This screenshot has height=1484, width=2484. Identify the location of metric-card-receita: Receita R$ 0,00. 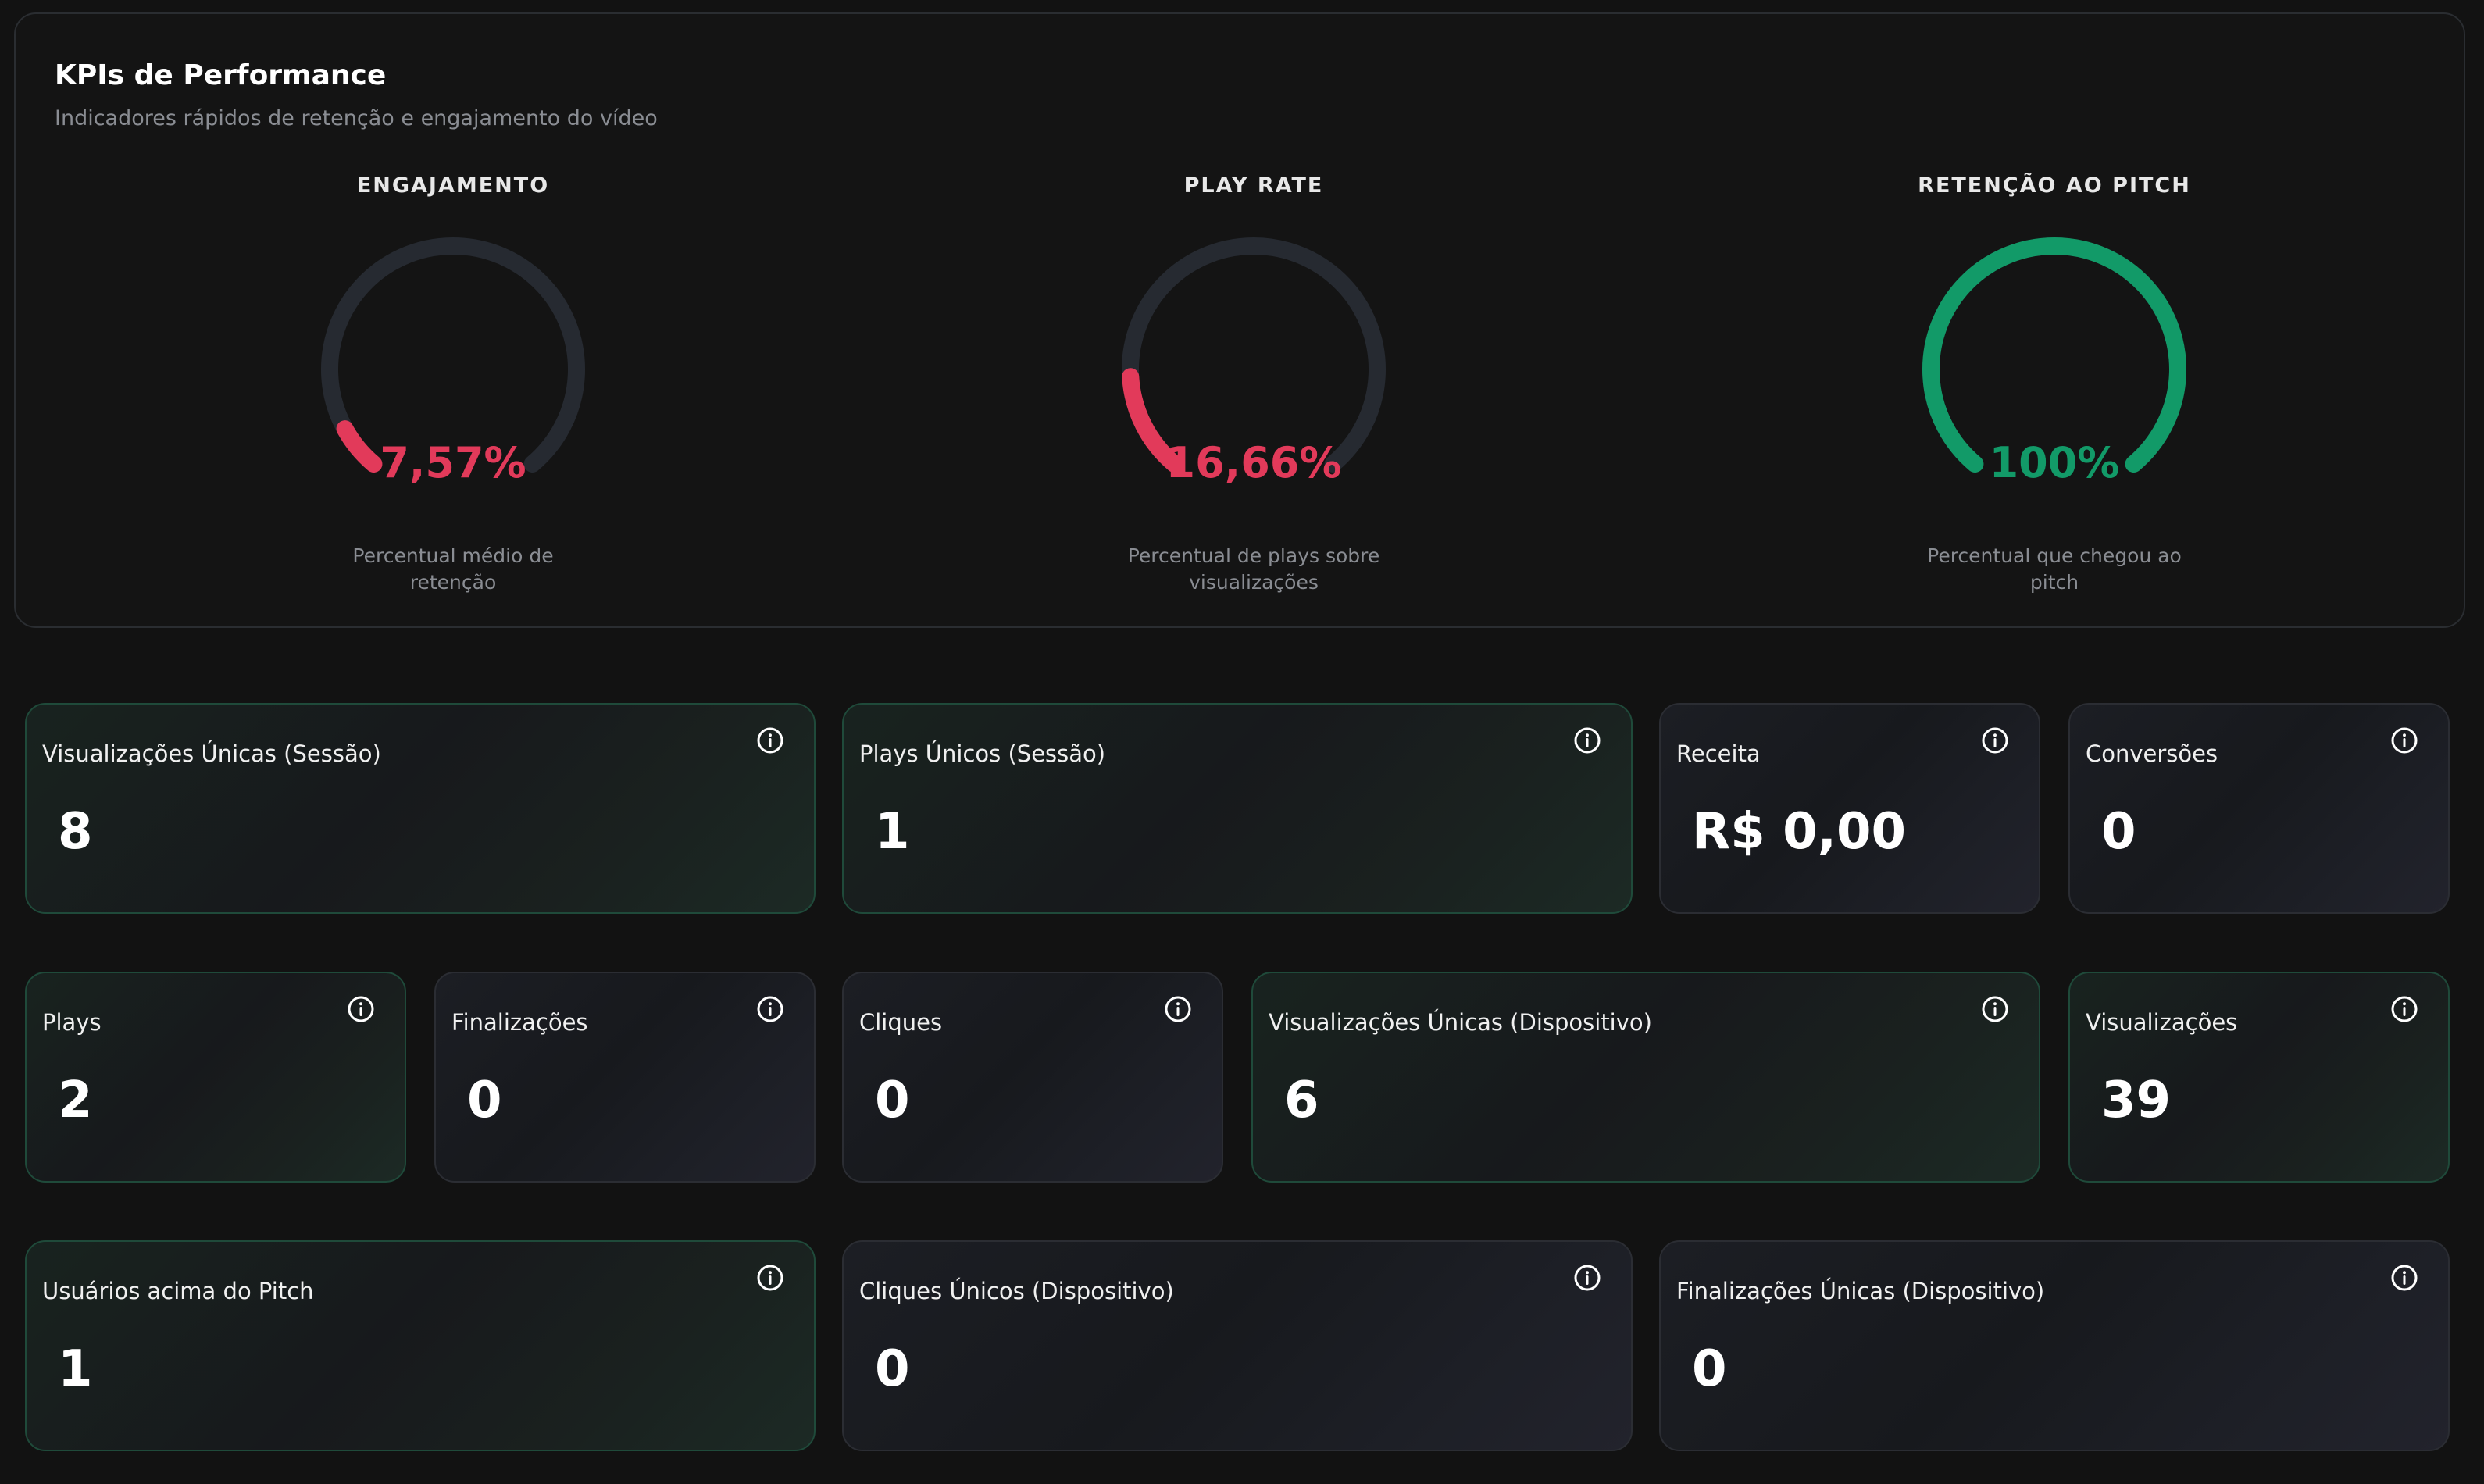
(1849, 808).